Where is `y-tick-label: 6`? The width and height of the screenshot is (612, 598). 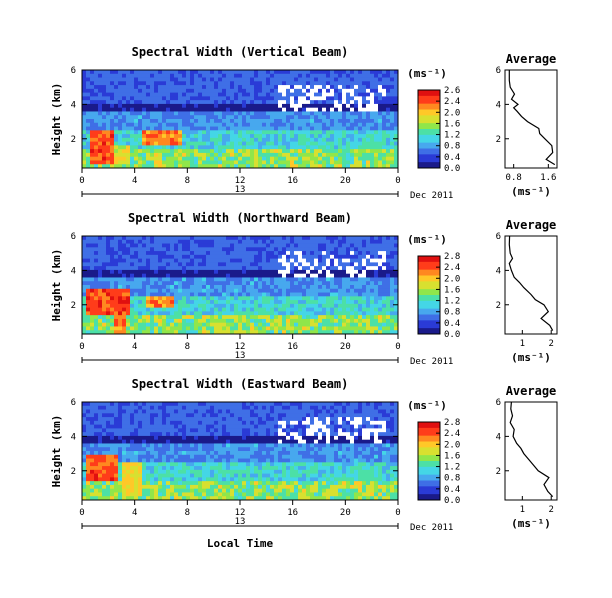 y-tick-label: 6 is located at coordinates (73, 237).